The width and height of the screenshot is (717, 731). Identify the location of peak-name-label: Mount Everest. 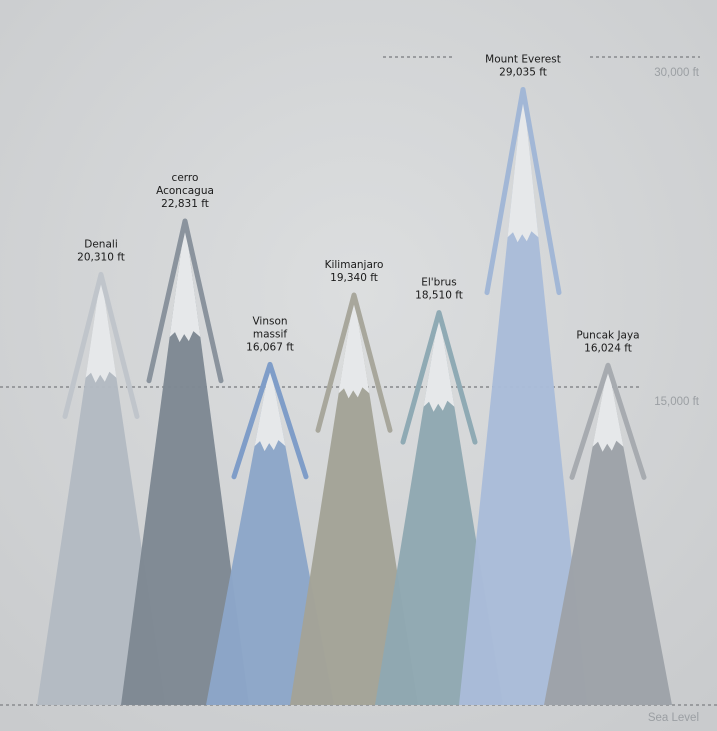
(523, 59).